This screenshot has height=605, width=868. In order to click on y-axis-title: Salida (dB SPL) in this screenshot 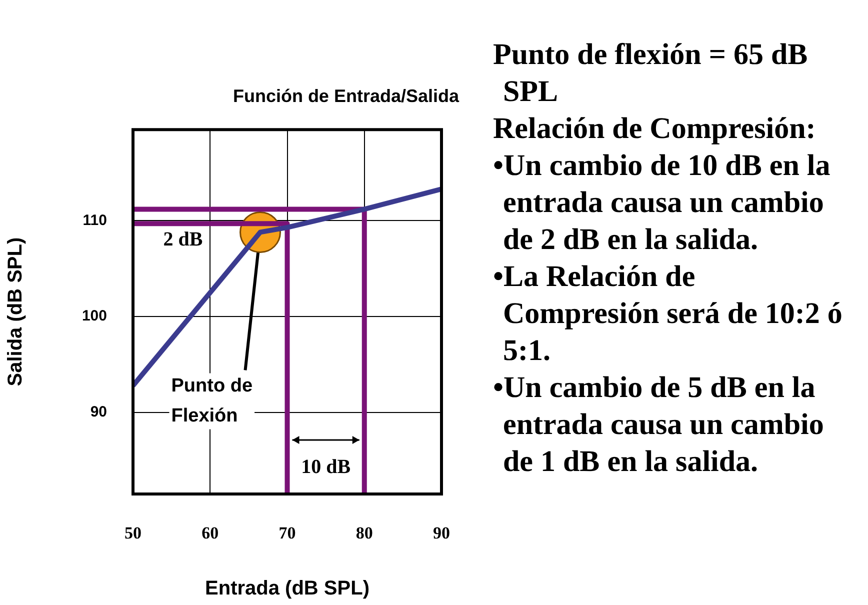, I will do `click(15, 311)`.